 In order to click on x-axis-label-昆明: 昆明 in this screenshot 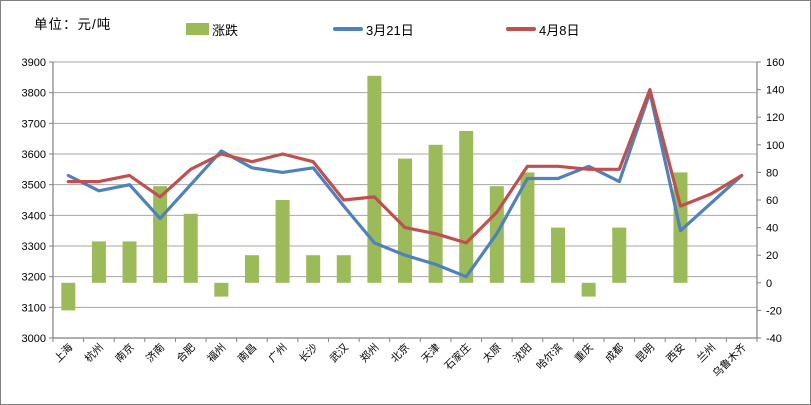, I will do `click(645, 353)`.